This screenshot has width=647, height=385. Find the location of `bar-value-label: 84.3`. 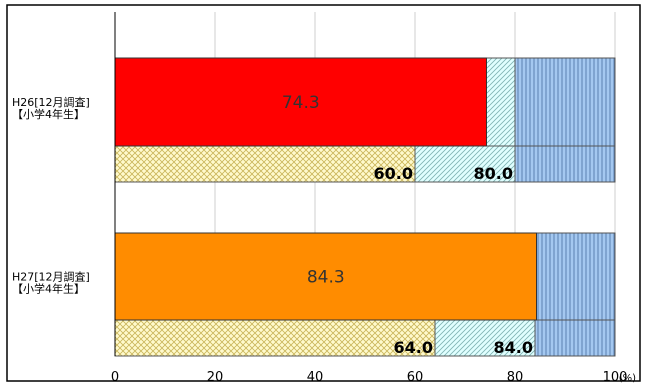

bar-value-label: 84.3 is located at coordinates (326, 278).